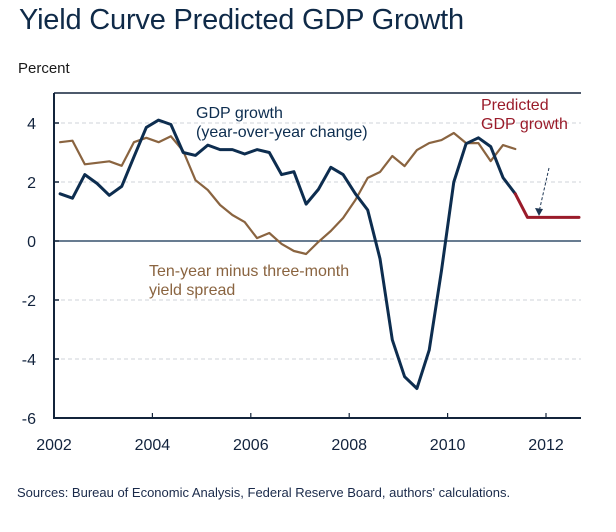  What do you see at coordinates (239, 113) in the screenshot?
I see `gdp-growth-annotation-line: GDP growth` at bounding box center [239, 113].